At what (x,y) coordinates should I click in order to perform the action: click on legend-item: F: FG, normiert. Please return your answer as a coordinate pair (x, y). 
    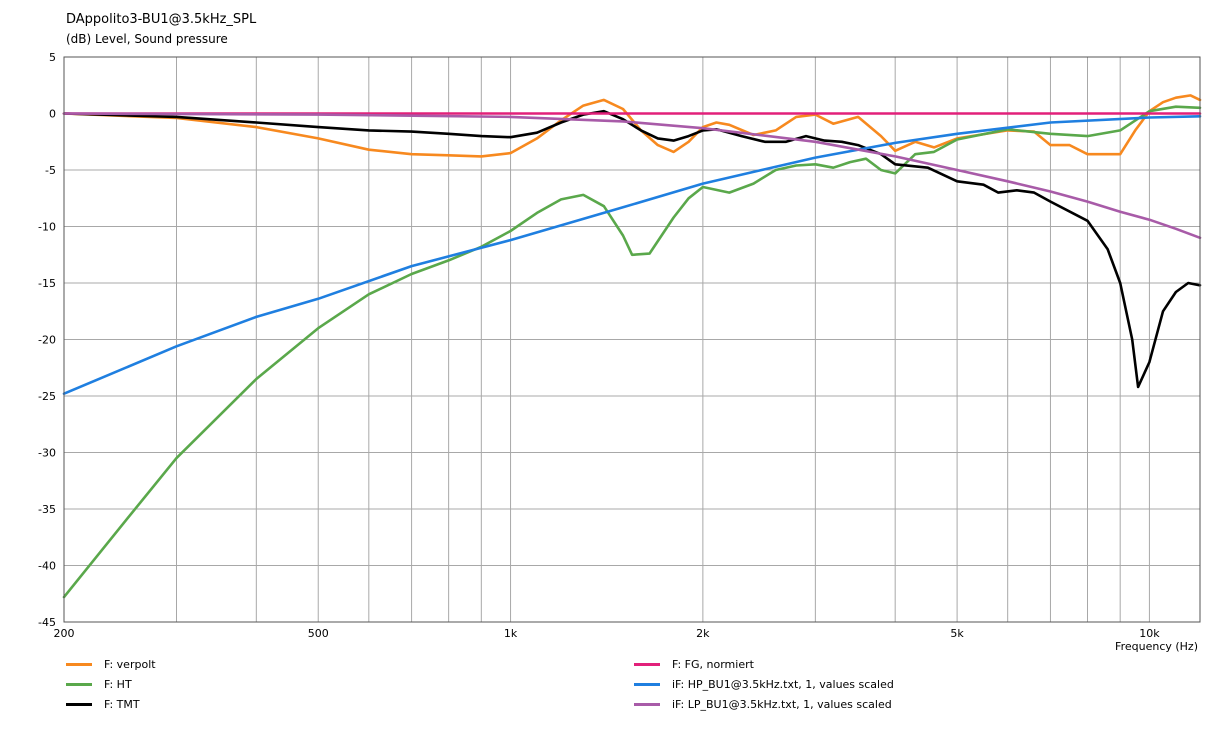
    Looking at the image, I should click on (694, 664).